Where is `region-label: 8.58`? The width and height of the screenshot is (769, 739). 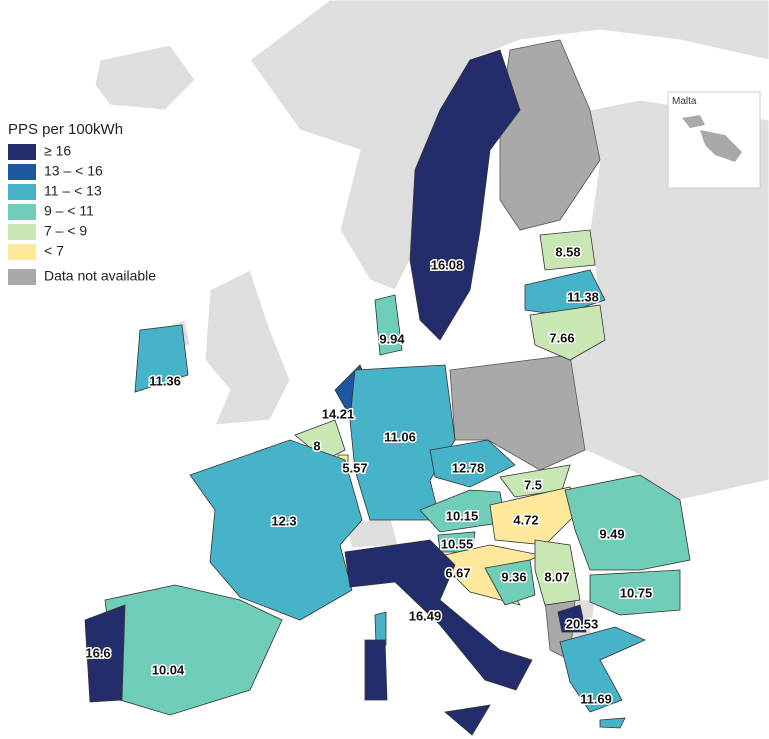
region-label: 8.58 is located at coordinates (567, 251).